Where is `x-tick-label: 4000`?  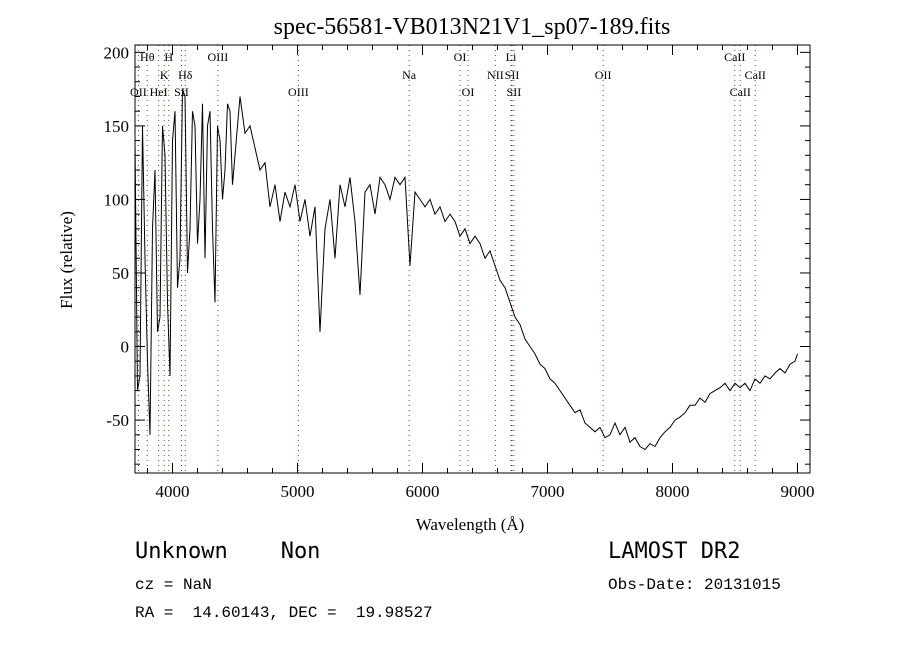
x-tick-label: 4000 is located at coordinates (173, 491).